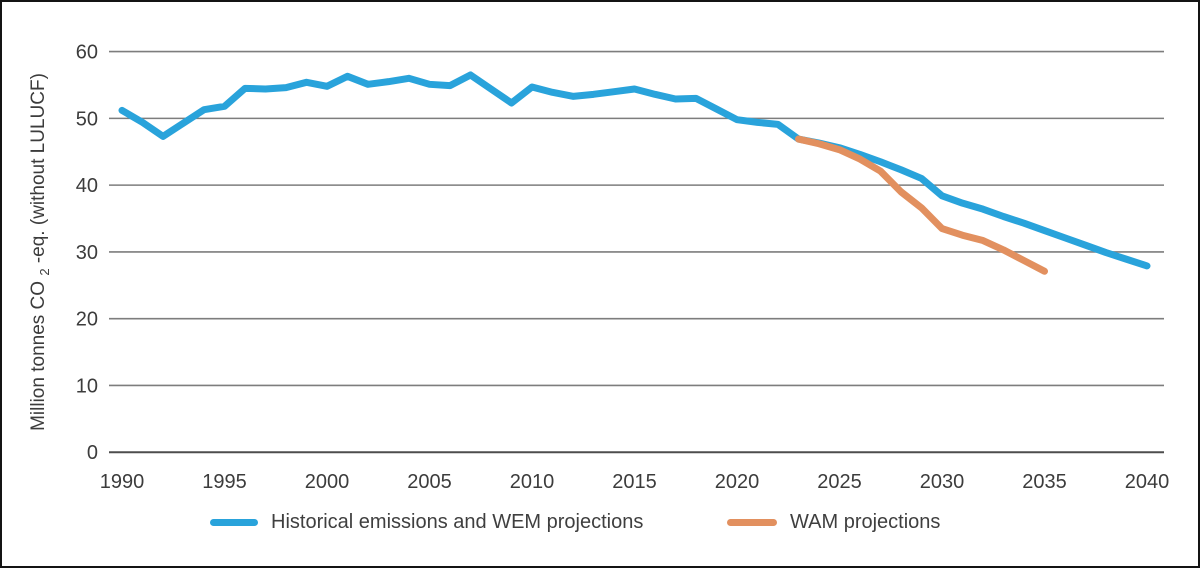 The image size is (1200, 570). Describe the element at coordinates (921, 205) in the screenshot. I see `series-line-wam` at that location.